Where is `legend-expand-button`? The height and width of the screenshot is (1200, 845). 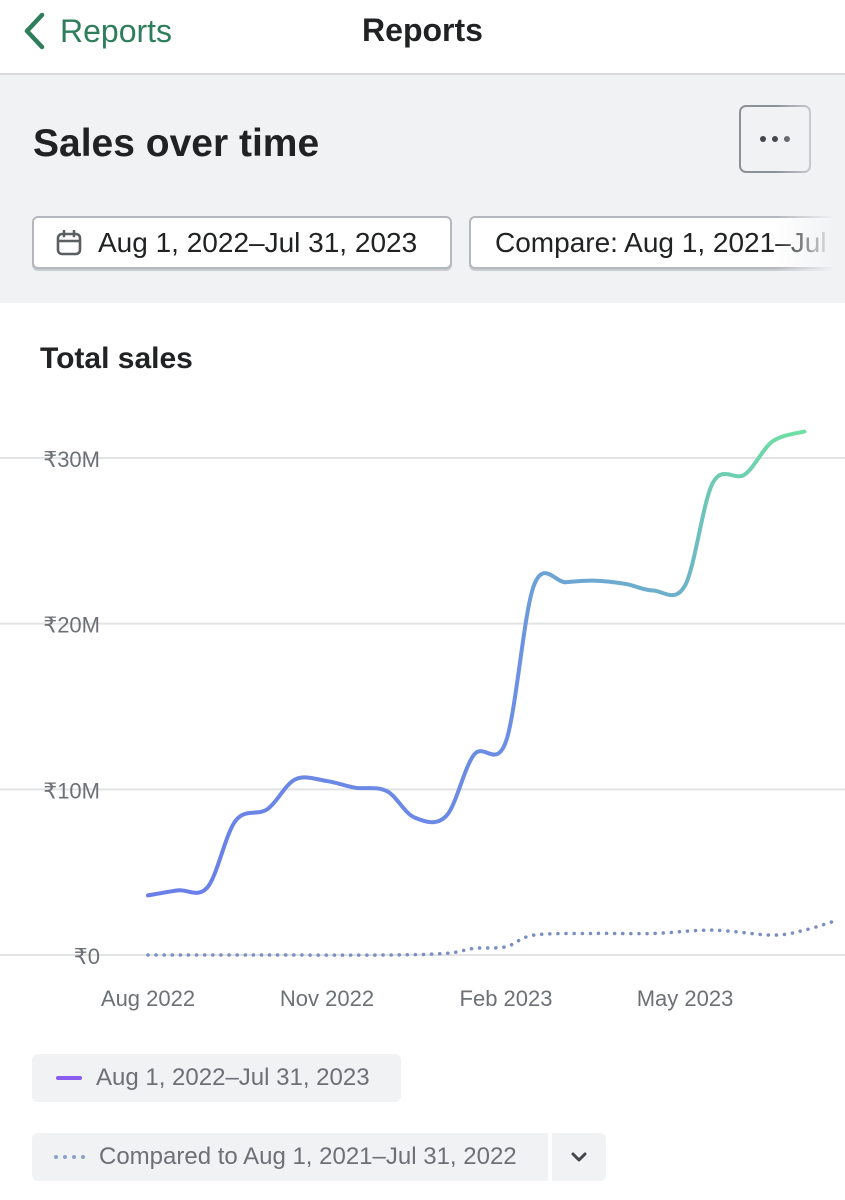
legend-expand-button is located at coordinates (579, 1157).